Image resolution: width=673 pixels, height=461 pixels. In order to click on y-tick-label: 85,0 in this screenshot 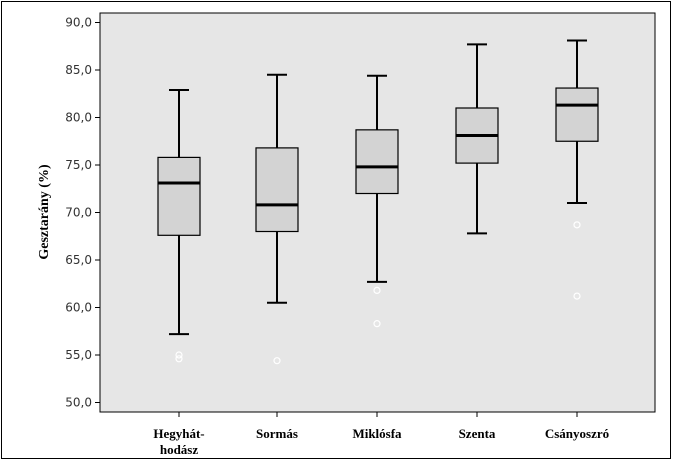, I will do `click(78, 70)`.